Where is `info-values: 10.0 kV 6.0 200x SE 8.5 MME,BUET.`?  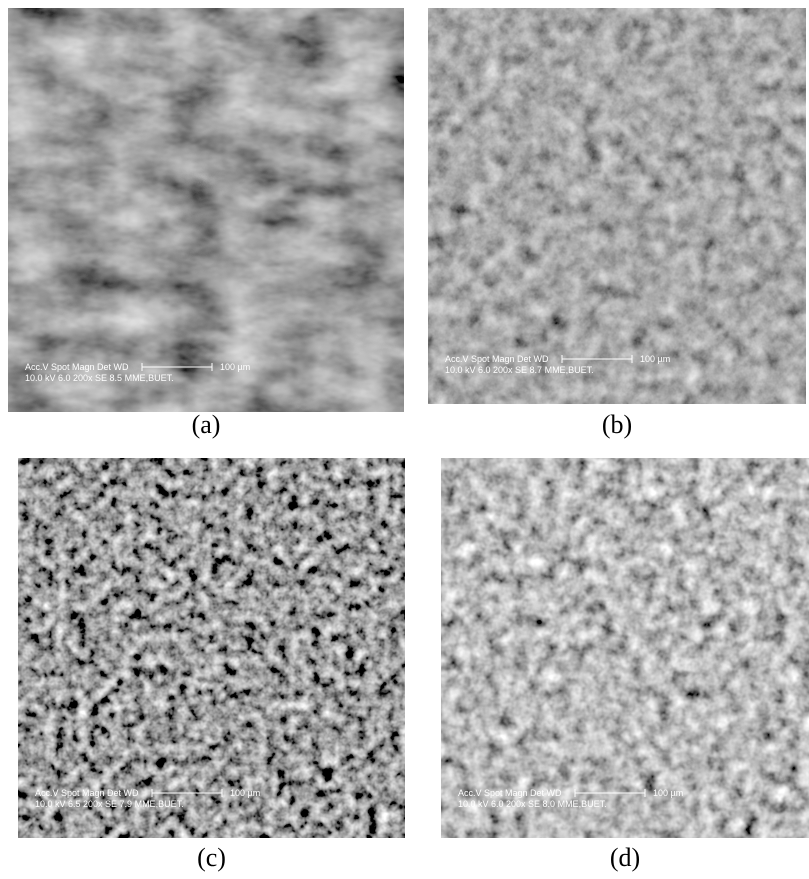
info-values: 10.0 kV 6.0 200x SE 8.5 MME,BUET. is located at coordinates (99, 378).